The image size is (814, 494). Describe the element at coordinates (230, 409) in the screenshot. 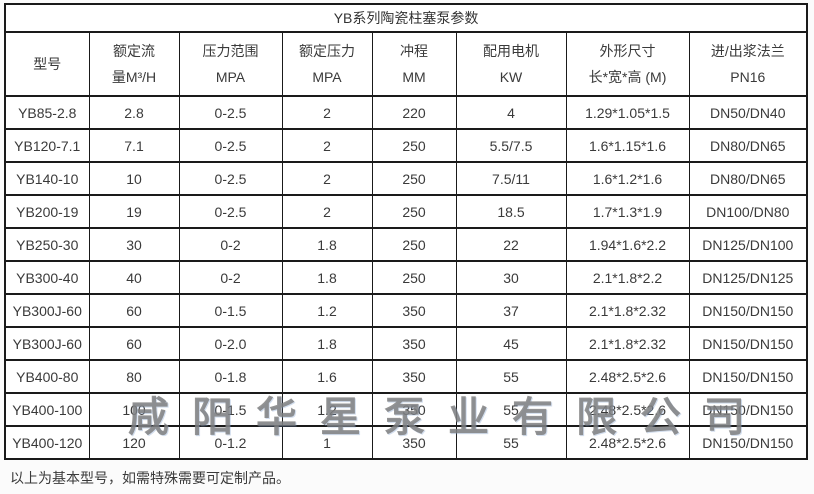

I see `value-cell: 0-1.5` at that location.